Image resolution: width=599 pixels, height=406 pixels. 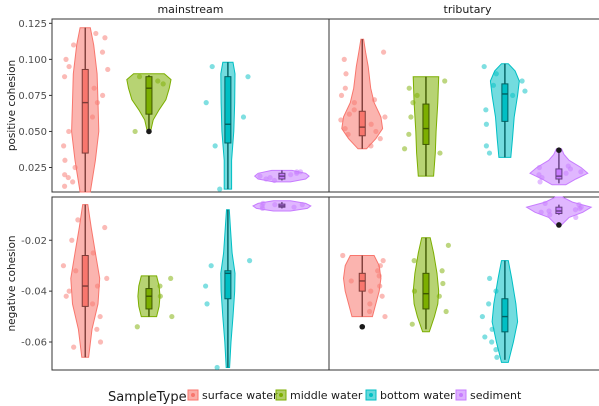 I want to click on box-sediment, so click(x=559, y=174).